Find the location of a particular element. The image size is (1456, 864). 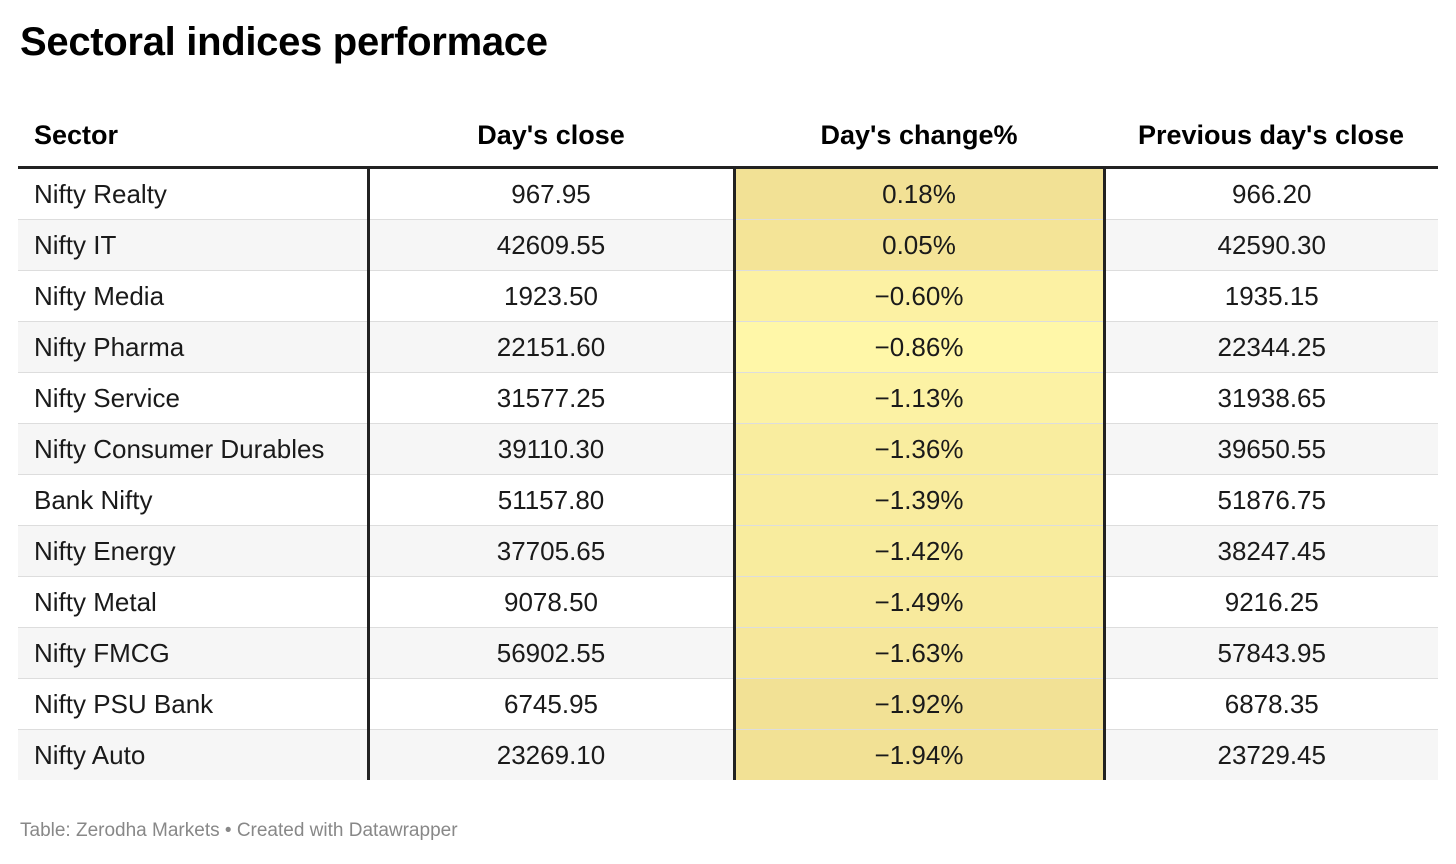

cell-previous-close: 57843.95 is located at coordinates (1271, 653).